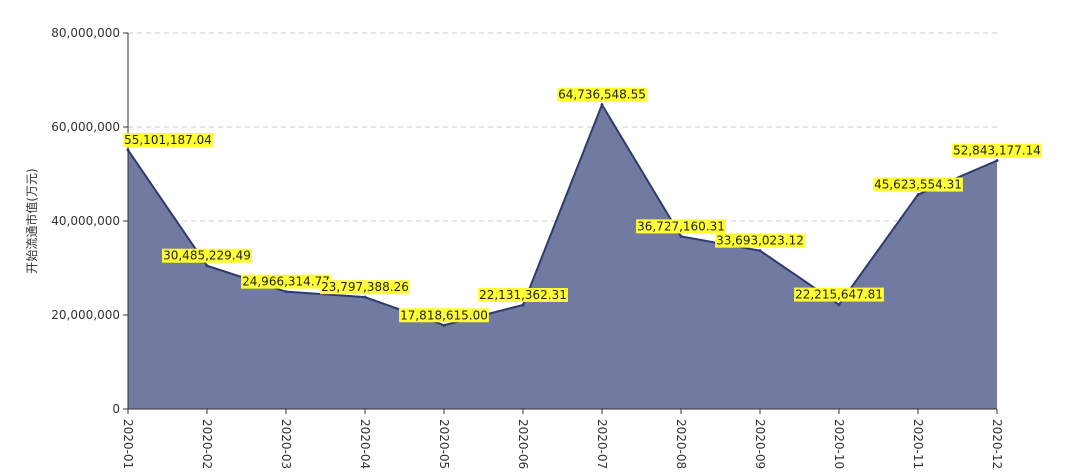 This screenshot has width=1080, height=474. I want to click on data-label: 64,736,548.55, so click(602, 94).